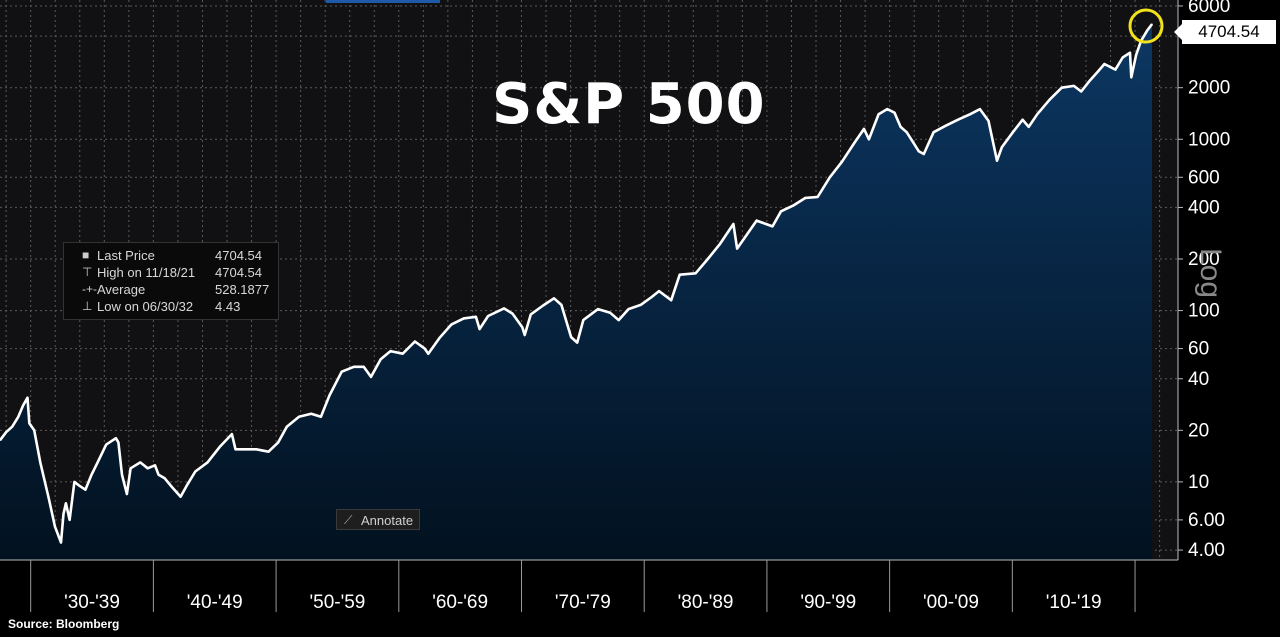  I want to click on high-marker-icon: ⊤, so click(87, 272).